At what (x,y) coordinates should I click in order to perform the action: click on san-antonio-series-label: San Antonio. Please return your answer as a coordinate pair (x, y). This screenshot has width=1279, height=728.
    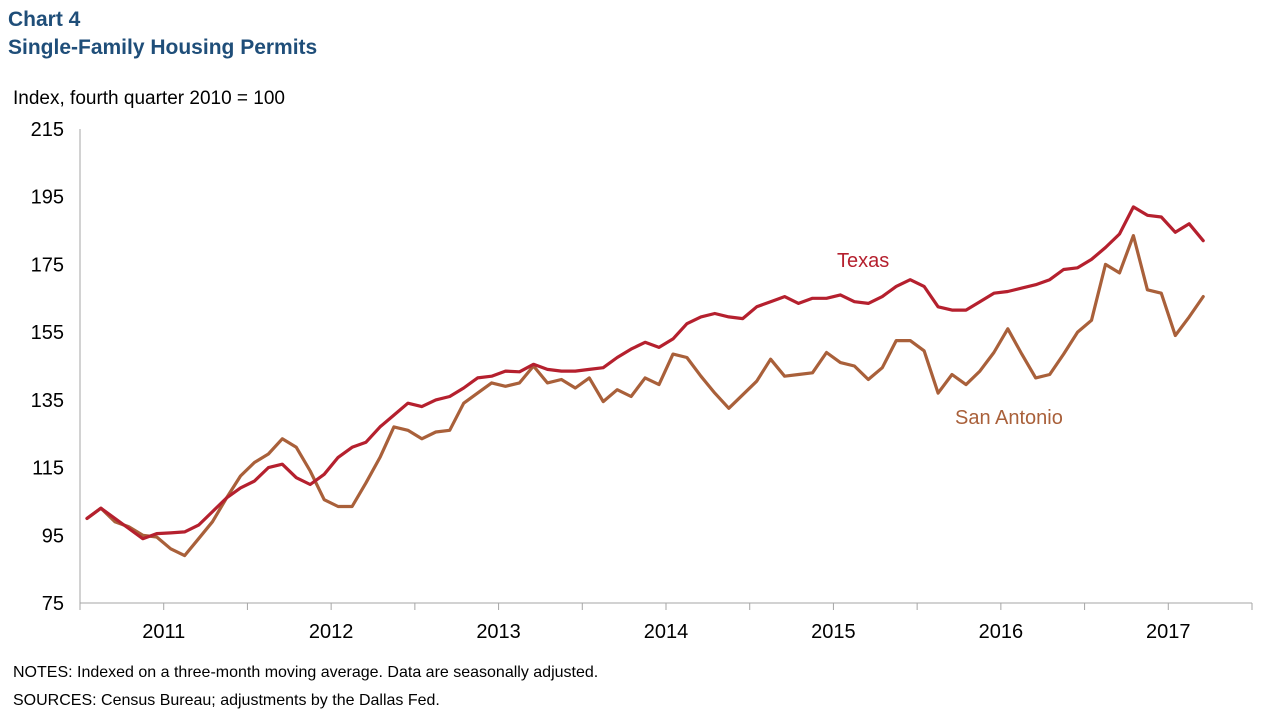
    Looking at the image, I should click on (1009, 418).